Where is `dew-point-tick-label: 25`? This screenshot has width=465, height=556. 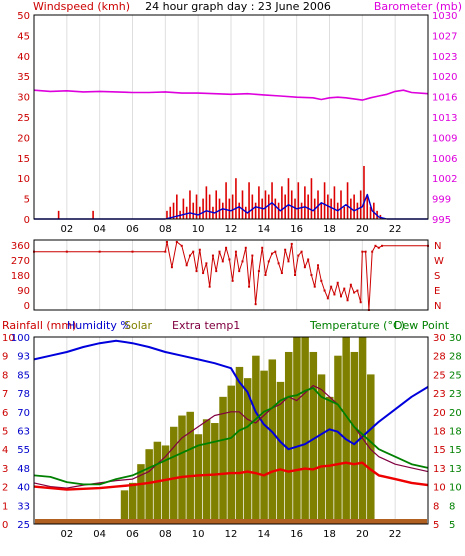 dew-point-tick-label: 25 is located at coordinates (455, 375).